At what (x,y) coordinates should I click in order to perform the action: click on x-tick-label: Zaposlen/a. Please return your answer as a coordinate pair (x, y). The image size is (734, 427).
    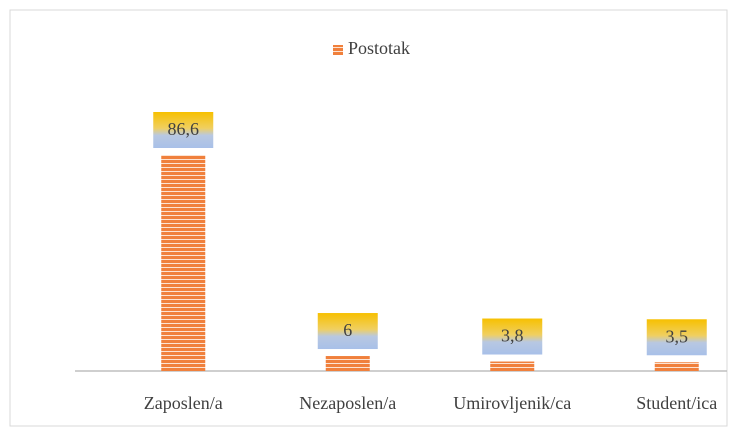
    Looking at the image, I should click on (183, 403).